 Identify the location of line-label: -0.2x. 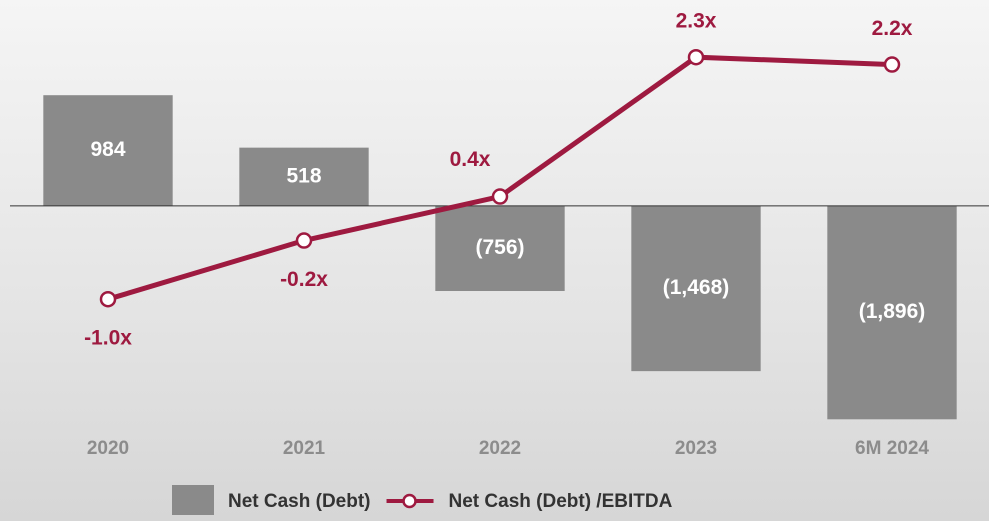
(304, 279).